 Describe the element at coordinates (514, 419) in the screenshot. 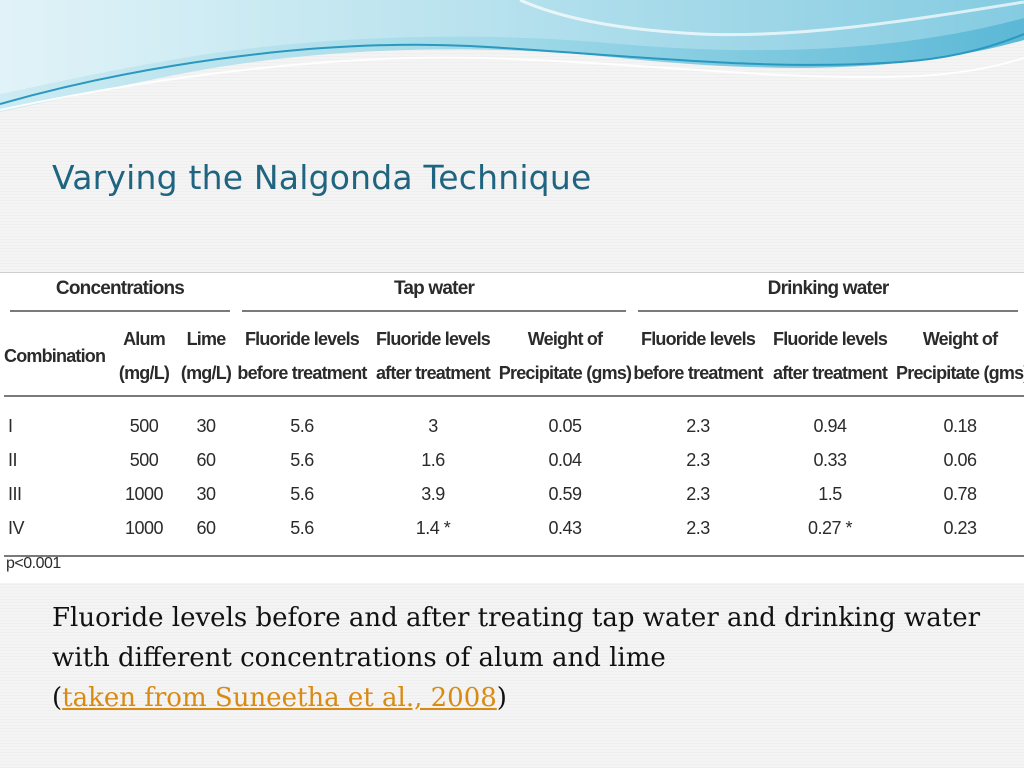

I see `table-row: I 500 30 5.6 3 0.05 2.3 0.94 0.18` at that location.